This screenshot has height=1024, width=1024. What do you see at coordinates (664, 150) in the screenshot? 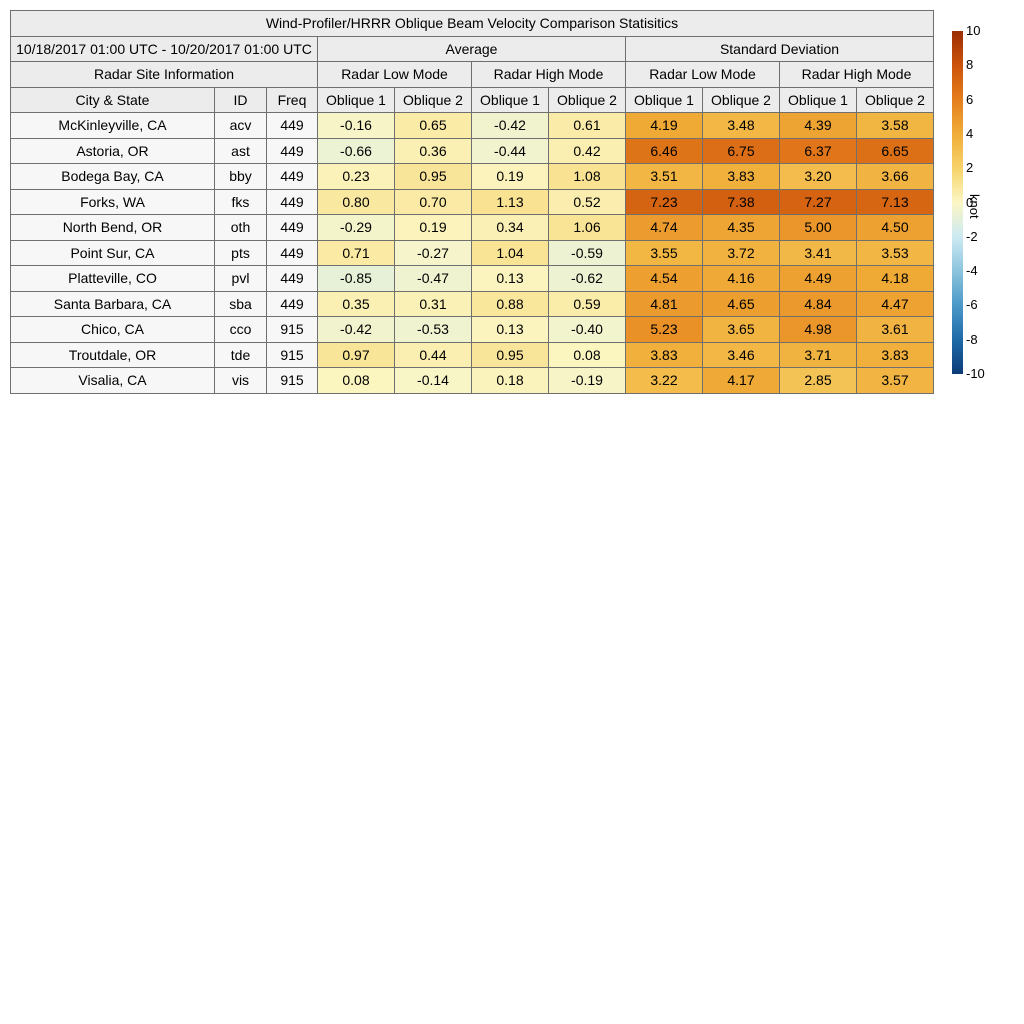
I see `std-low-ob1-cell: 6.46` at bounding box center [664, 150].